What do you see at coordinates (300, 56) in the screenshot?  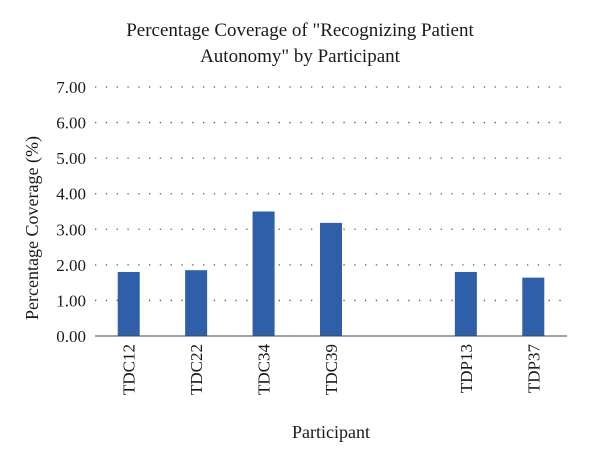 I see `chart-title-line-2: Autonomy" by Participant` at bounding box center [300, 56].